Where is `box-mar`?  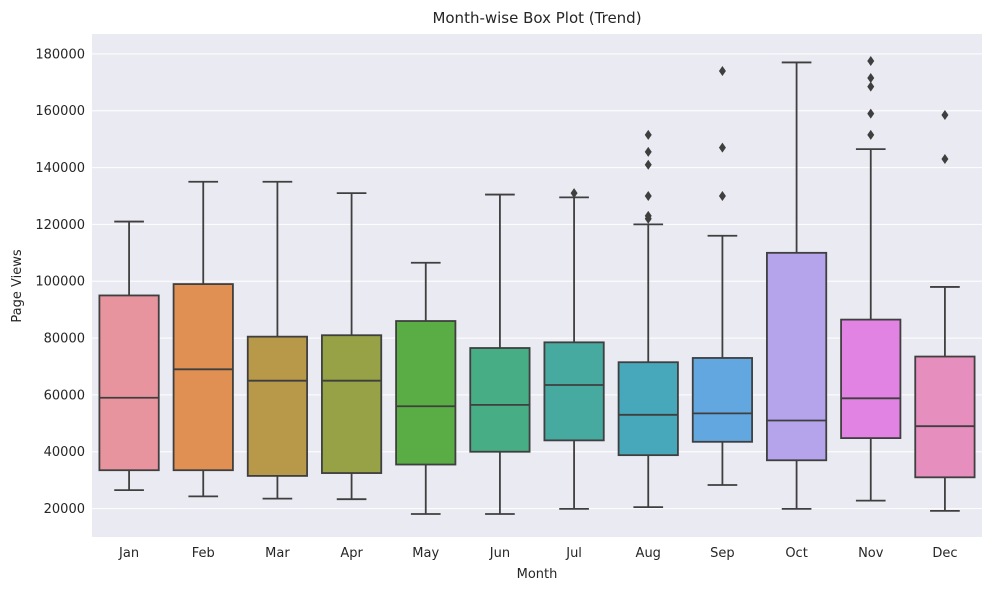 box-mar is located at coordinates (277, 340).